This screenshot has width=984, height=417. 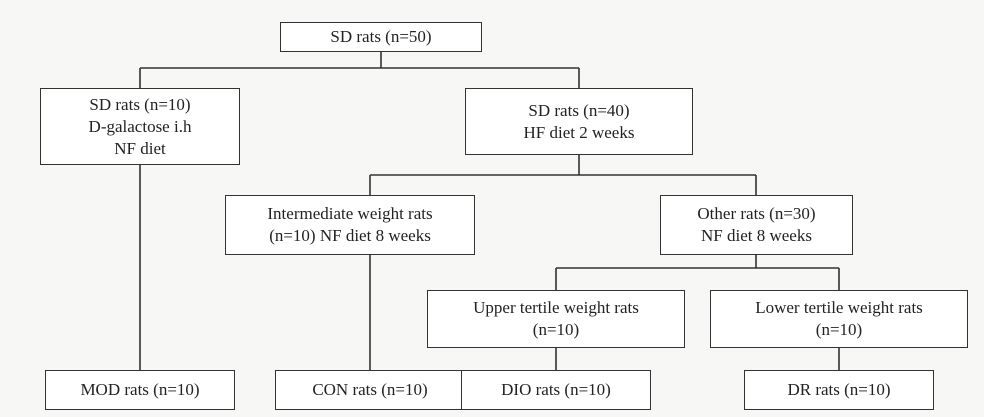 I want to click on node-box: MOD rats (n=10), so click(x=140, y=390).